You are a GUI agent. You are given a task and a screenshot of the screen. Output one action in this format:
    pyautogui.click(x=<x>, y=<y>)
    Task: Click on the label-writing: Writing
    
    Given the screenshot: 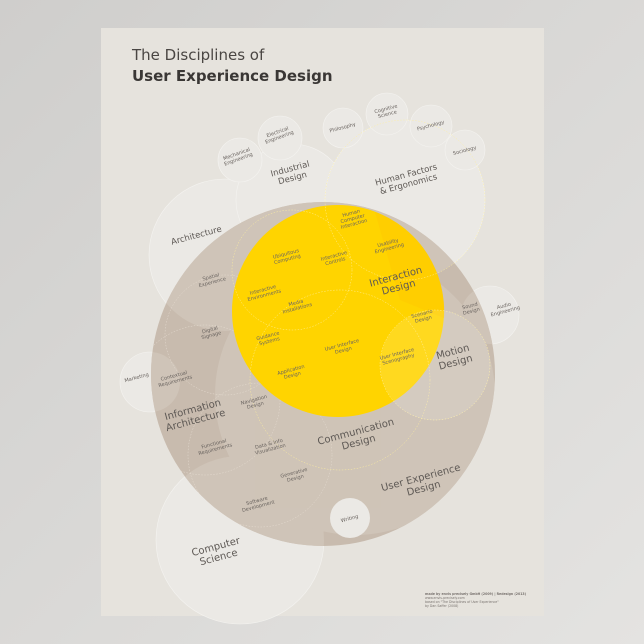 What is the action you would take?
    pyautogui.click(x=349, y=519)
    